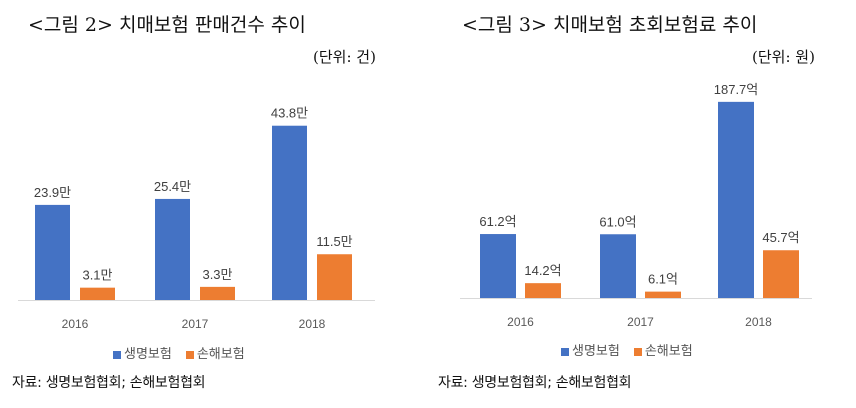  Describe the element at coordinates (780, 237) in the screenshot. I see `data-label: 45.7억` at that location.